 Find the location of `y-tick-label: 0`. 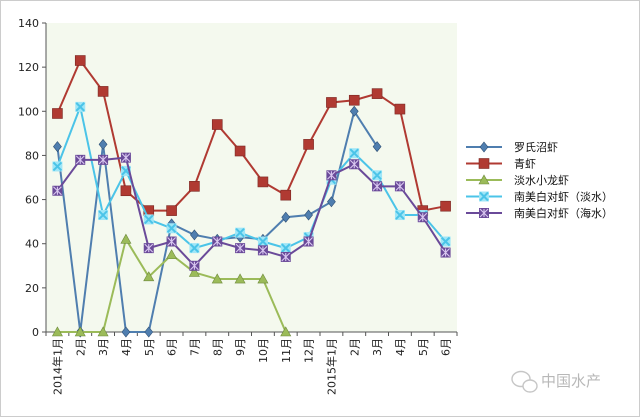

y-tick-label: 0 is located at coordinates (35, 332).